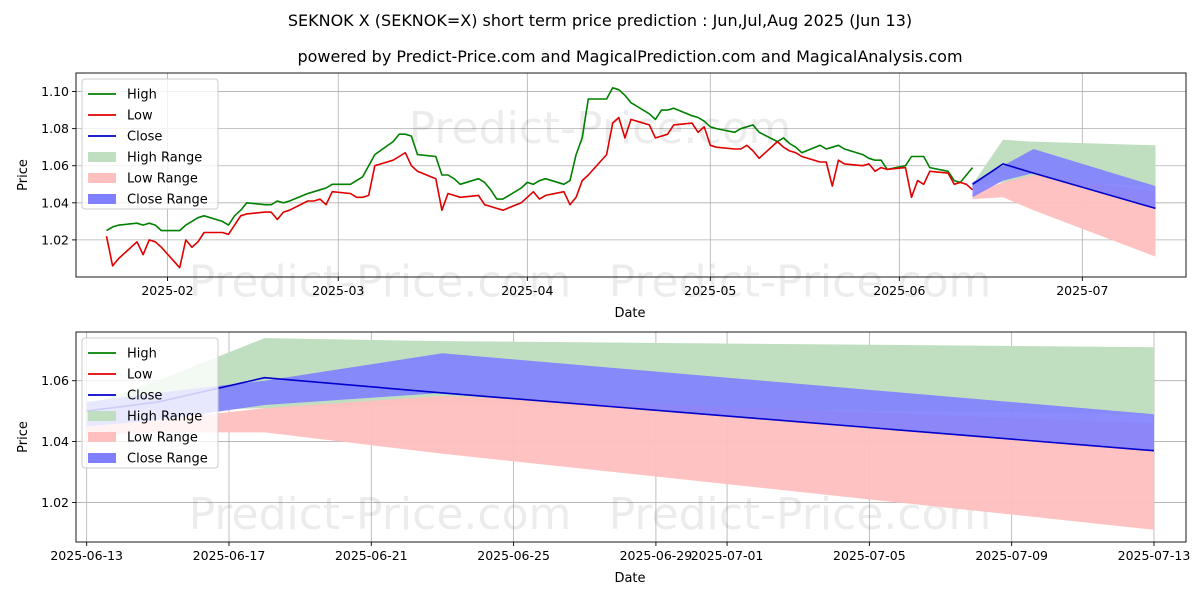 The height and width of the screenshot is (600, 1200). Describe the element at coordinates (727, 555) in the screenshot. I see `x-tick-label: 2025-07-01` at that location.